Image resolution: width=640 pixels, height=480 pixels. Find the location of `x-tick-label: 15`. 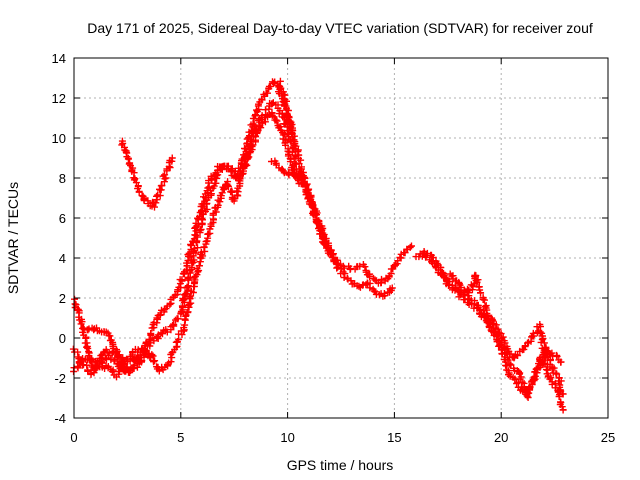

x-tick-label: 15 is located at coordinates (394, 437).